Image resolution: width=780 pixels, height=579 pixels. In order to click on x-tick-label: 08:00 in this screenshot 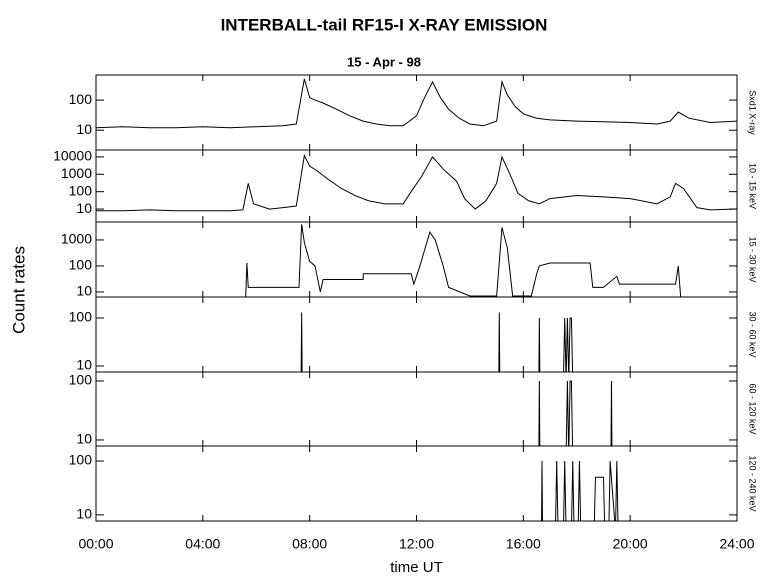, I will do `click(309, 544)`.